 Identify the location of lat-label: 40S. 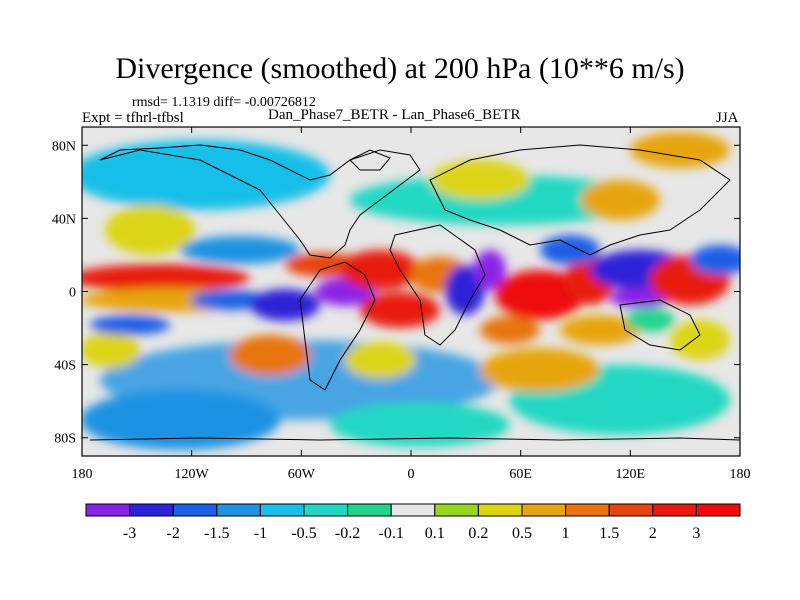
(65, 366).